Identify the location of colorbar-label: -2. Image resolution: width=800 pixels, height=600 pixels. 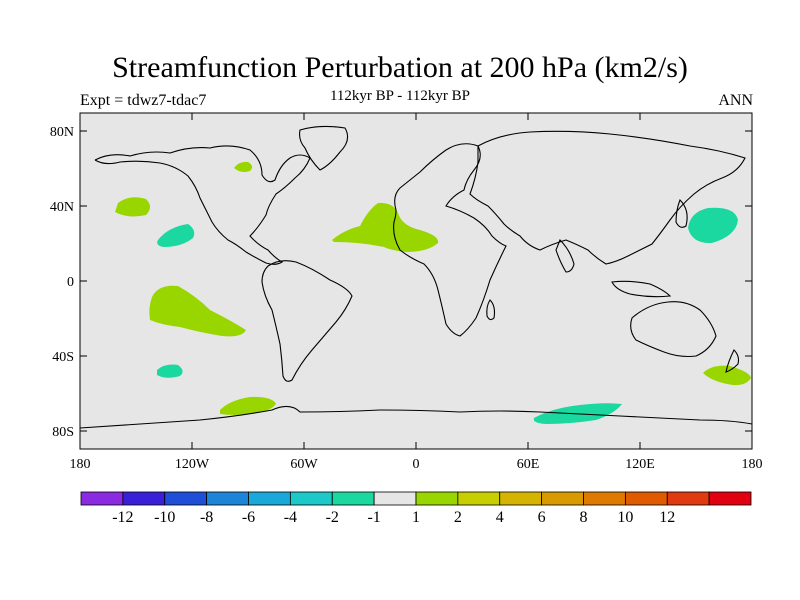
(332, 517).